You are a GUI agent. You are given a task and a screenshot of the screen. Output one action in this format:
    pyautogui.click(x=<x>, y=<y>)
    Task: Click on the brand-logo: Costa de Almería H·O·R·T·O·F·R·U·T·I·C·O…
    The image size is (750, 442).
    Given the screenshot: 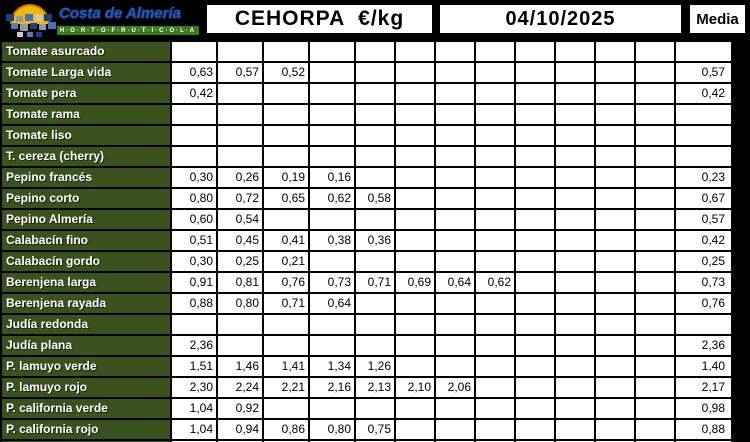 What is the action you would take?
    pyautogui.click(x=102, y=20)
    